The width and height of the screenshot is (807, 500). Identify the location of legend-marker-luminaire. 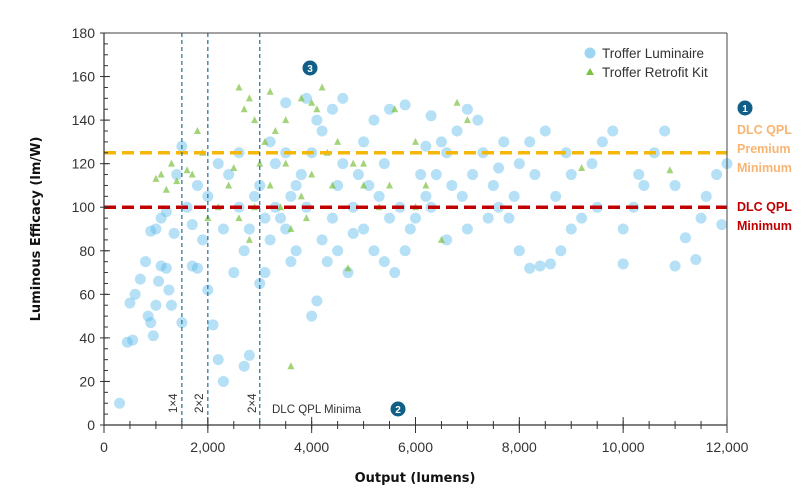
(590, 53).